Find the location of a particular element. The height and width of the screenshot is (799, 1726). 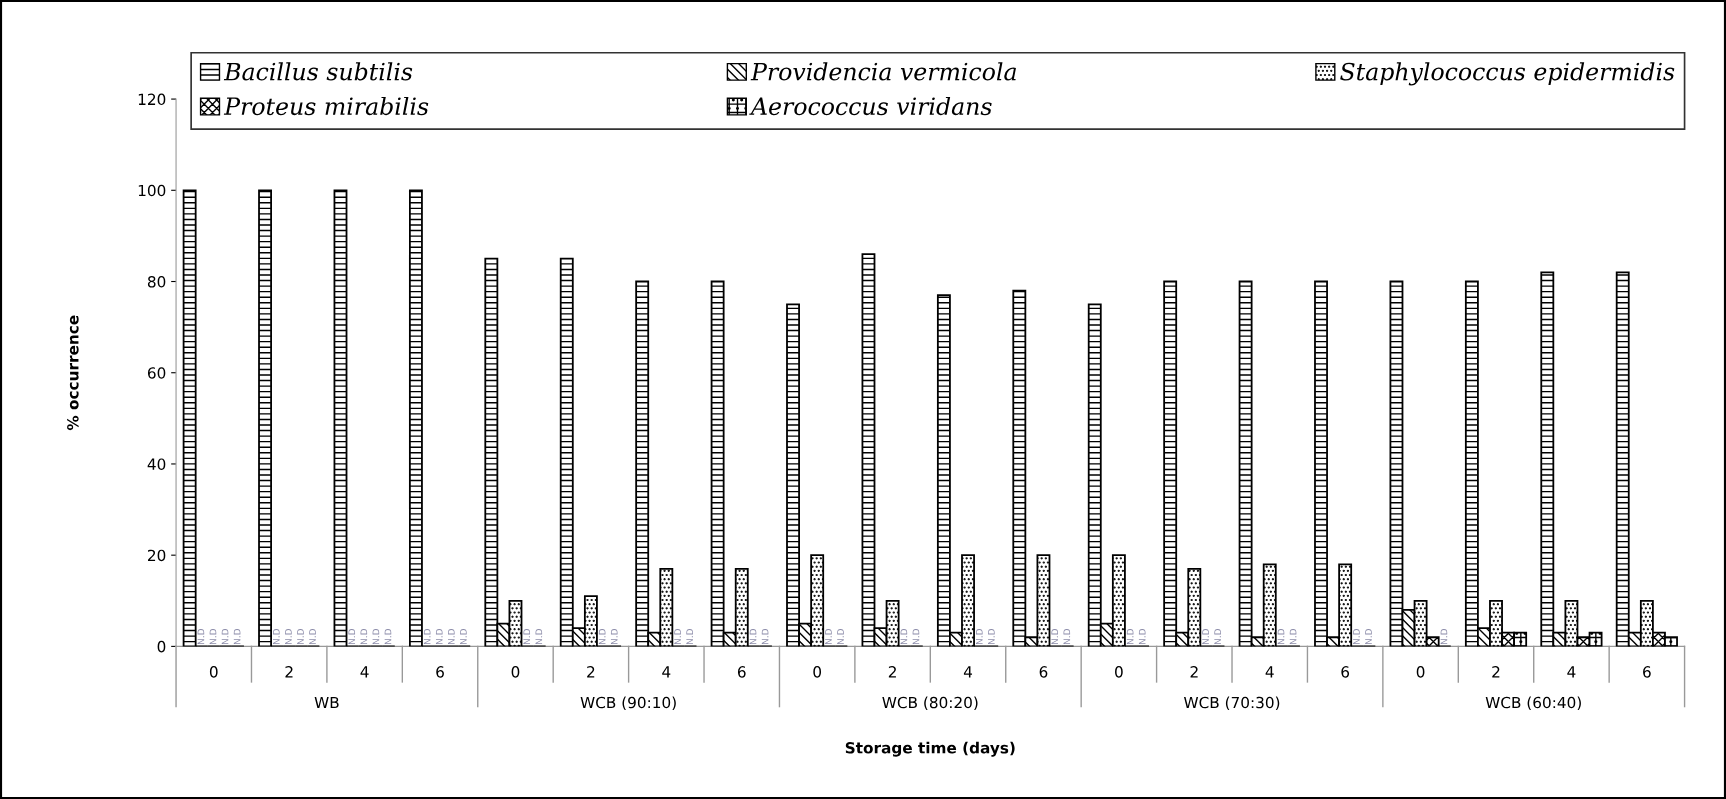

y-tick-label: 100 is located at coordinates (152, 190).